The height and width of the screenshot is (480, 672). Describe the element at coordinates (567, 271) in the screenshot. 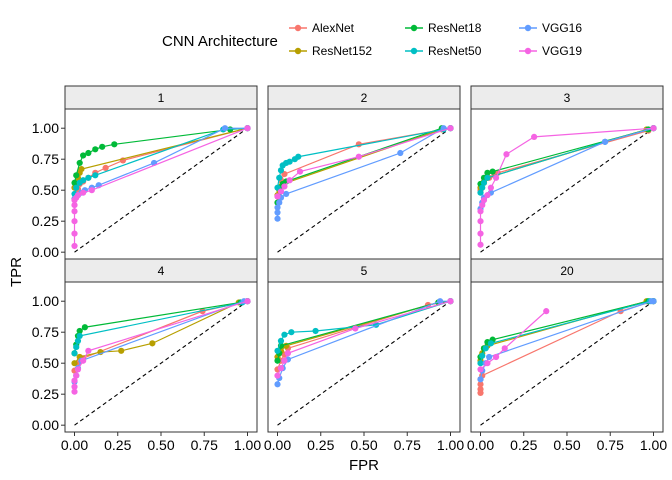

I see `facet-strip-label: 20` at that location.